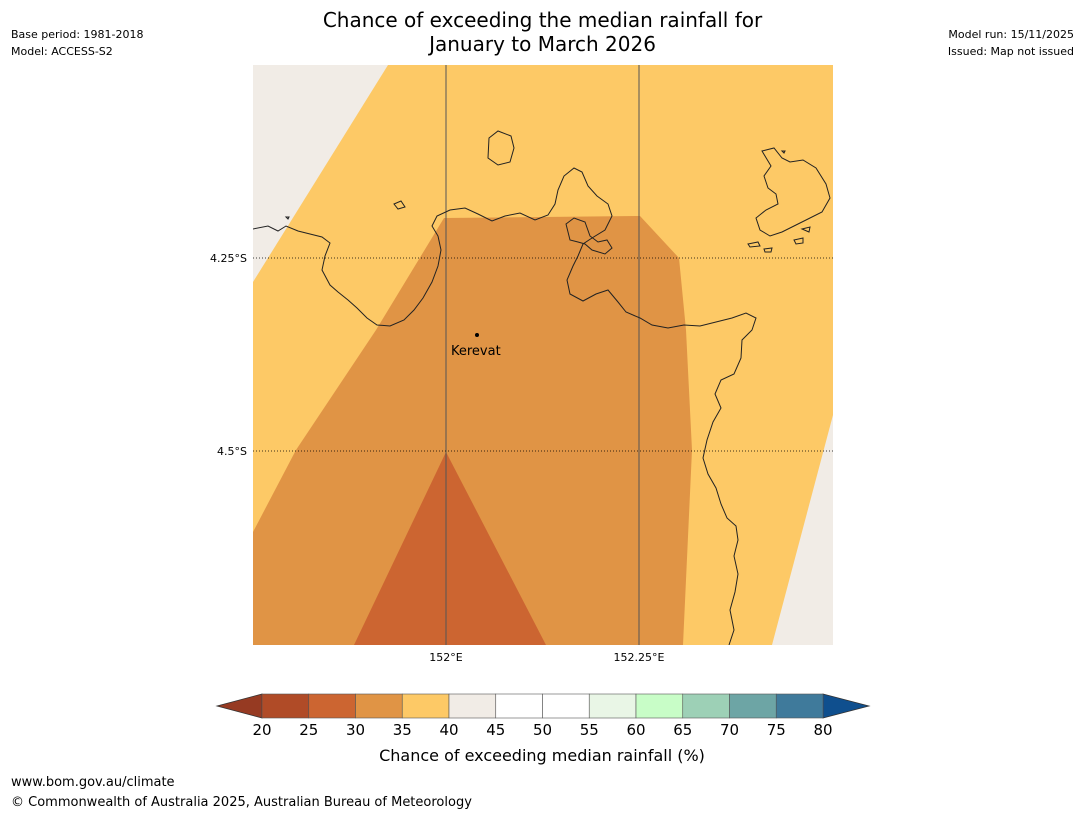 This screenshot has width=1085, height=816. What do you see at coordinates (355, 730) in the screenshot?
I see `colorbar-tick-label: 30` at bounding box center [355, 730].